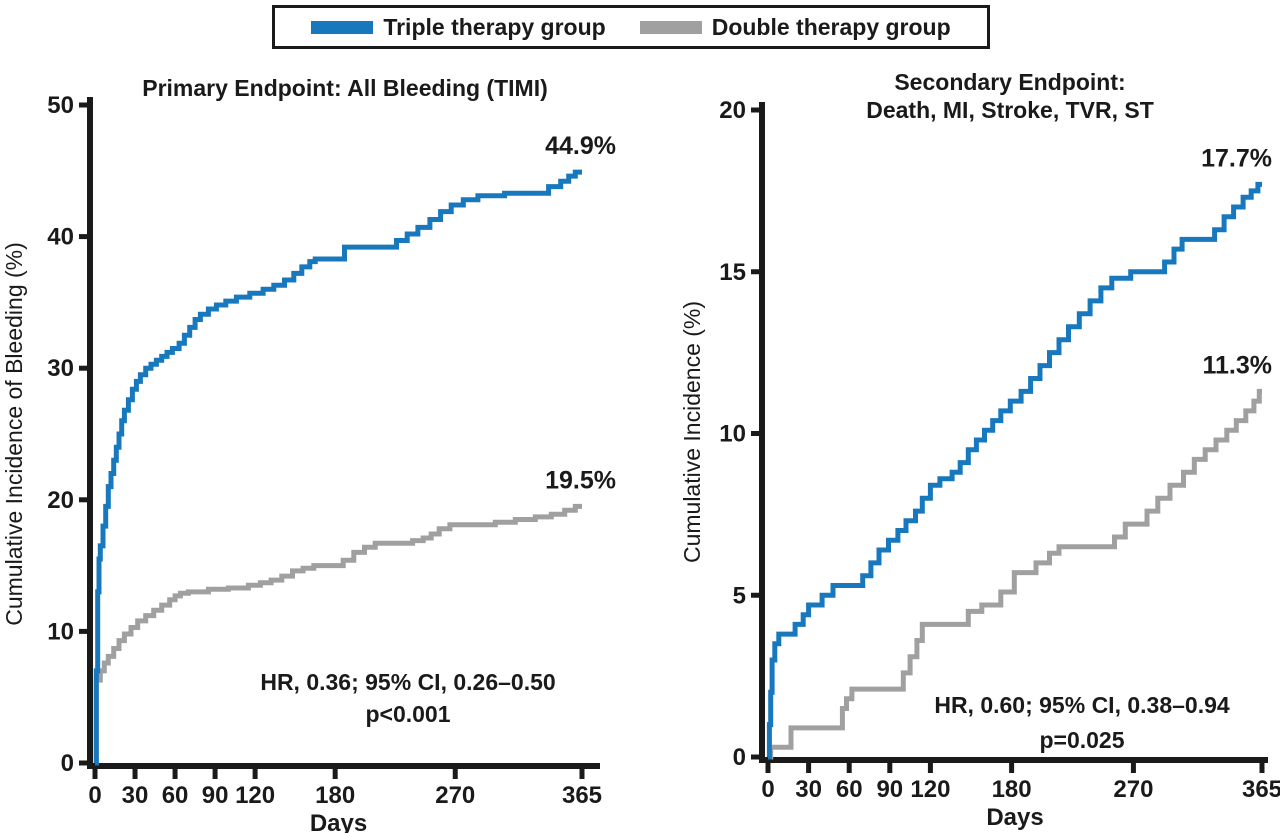 The image size is (1280, 833). I want to click on hr-annotation: p<0.001, so click(407, 714).